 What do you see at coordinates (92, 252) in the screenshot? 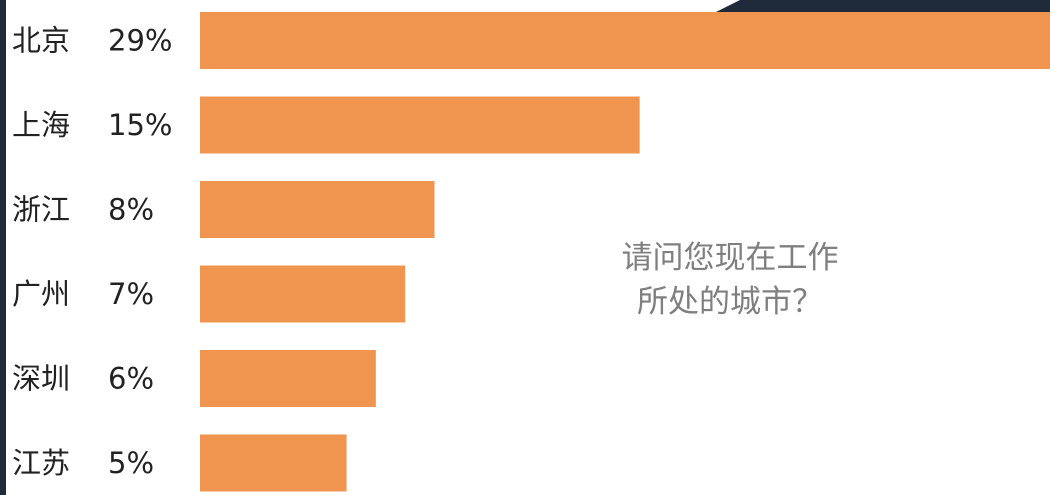
I see `labels-layer: 北京 29% 上海 15% 浙江 8% 广州 7% 深圳 6% 江苏 5%` at bounding box center [92, 252].